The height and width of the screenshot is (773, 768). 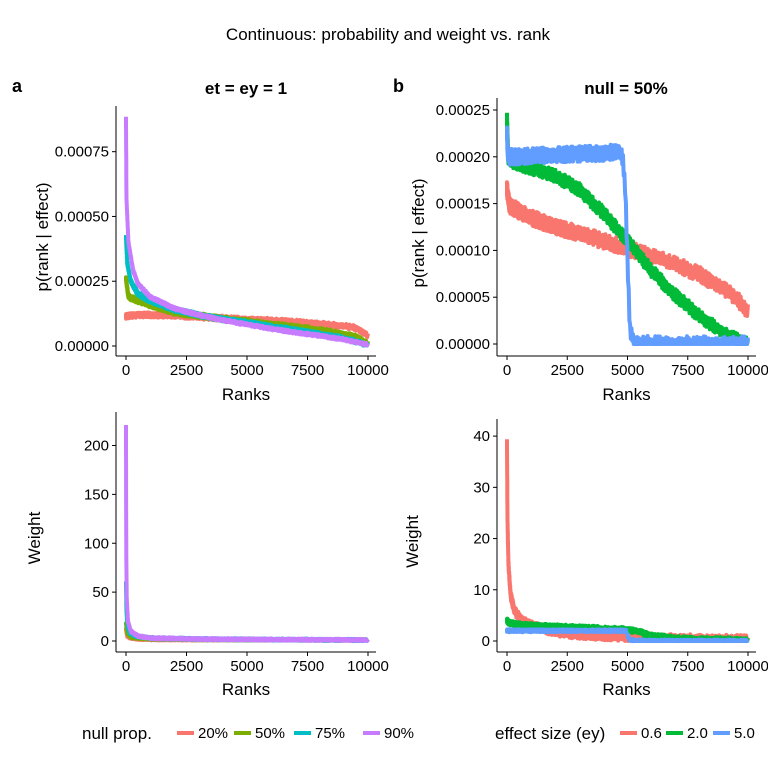 I want to click on legend-label: 90%, so click(x=399, y=733).